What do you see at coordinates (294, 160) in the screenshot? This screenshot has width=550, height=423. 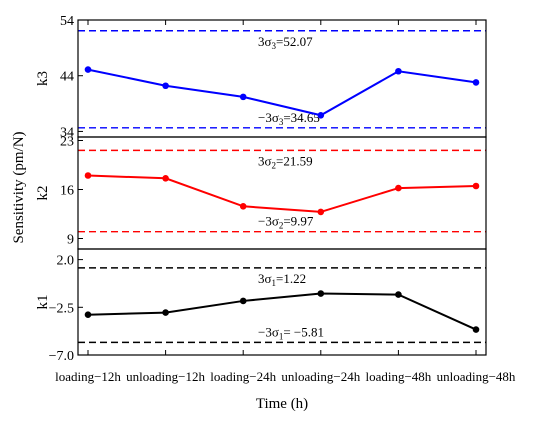 I see `annotation-value: =21.59` at bounding box center [294, 160].